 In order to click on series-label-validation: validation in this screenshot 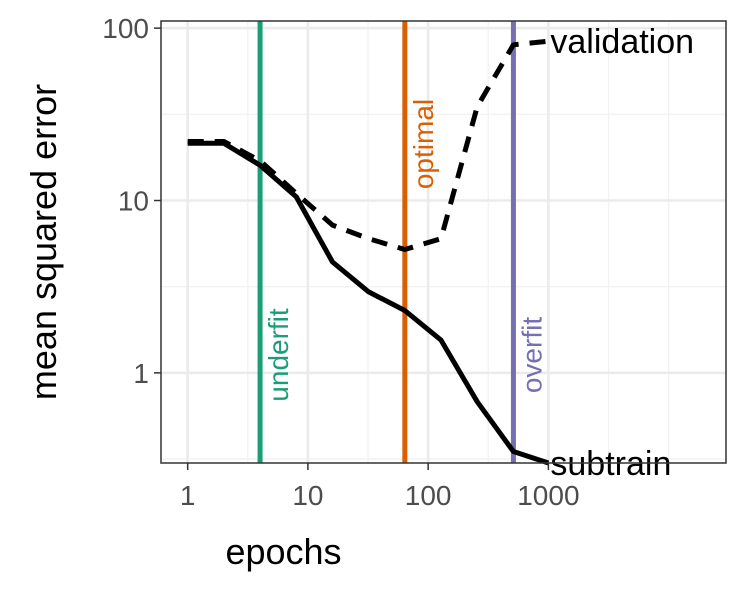, I will do `click(622, 42)`.